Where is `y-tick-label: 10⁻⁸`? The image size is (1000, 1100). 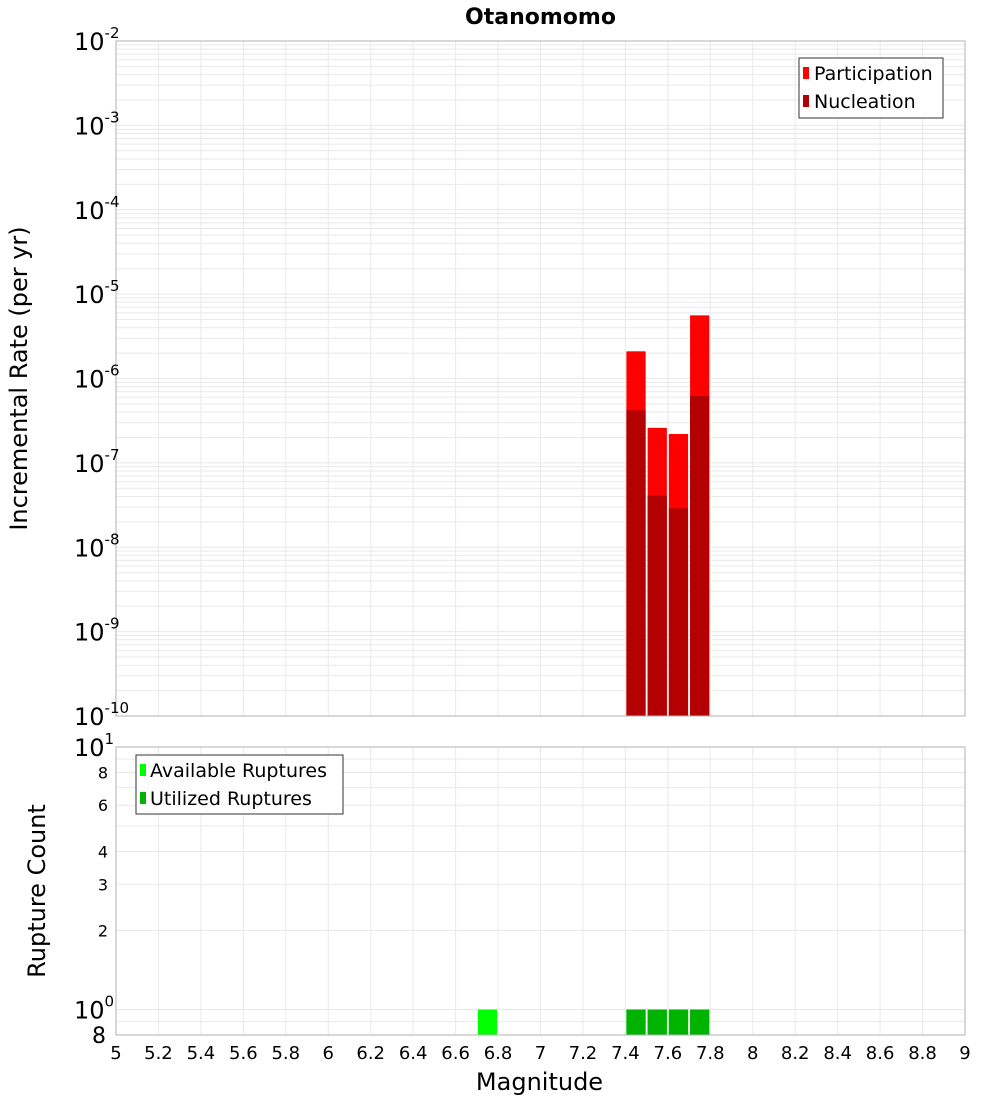 y-tick-label: 10⁻⁸ is located at coordinates (97, 546).